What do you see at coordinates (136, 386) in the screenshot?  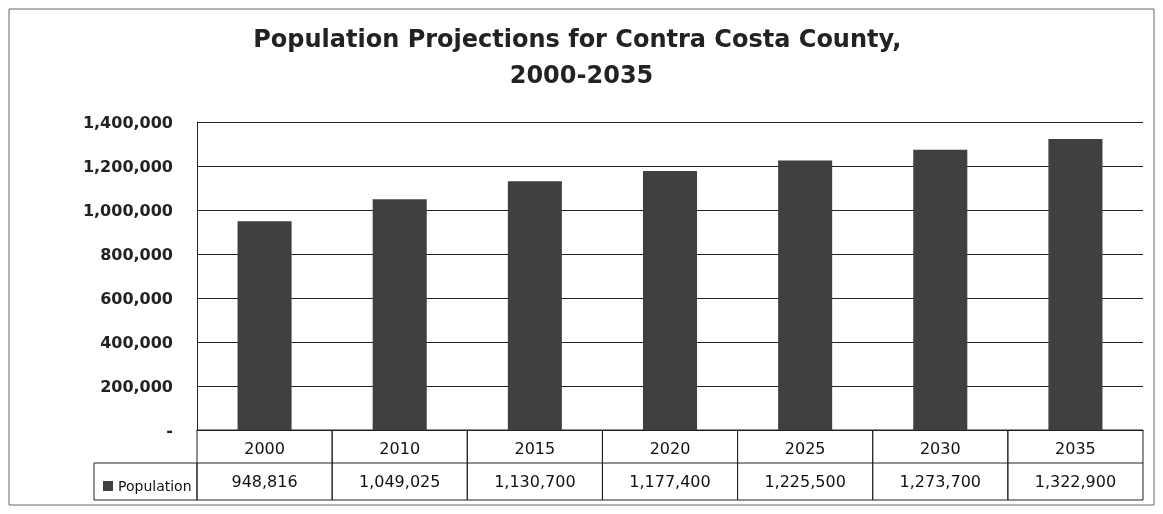 I see `y-tick-label: 200,000` at bounding box center [136, 386].